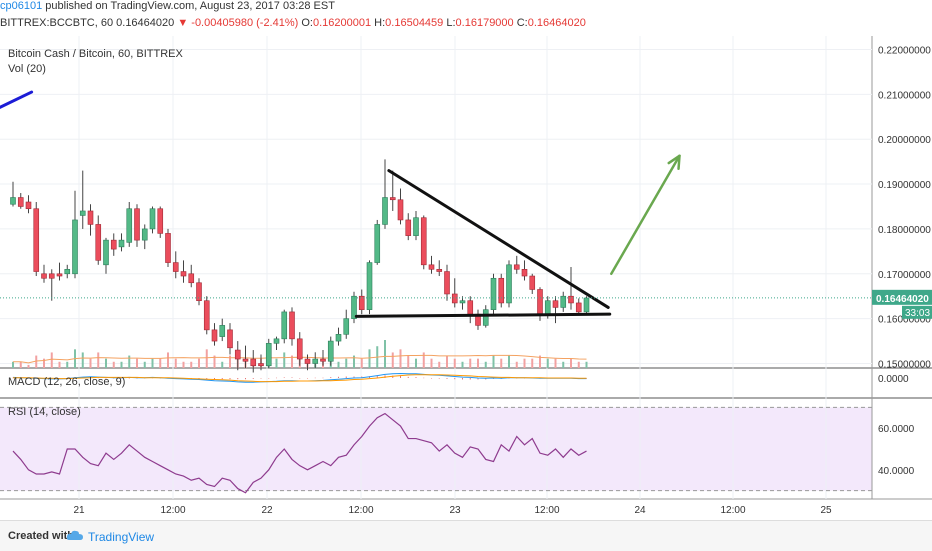  I want to click on close-label: C:, so click(522, 23).